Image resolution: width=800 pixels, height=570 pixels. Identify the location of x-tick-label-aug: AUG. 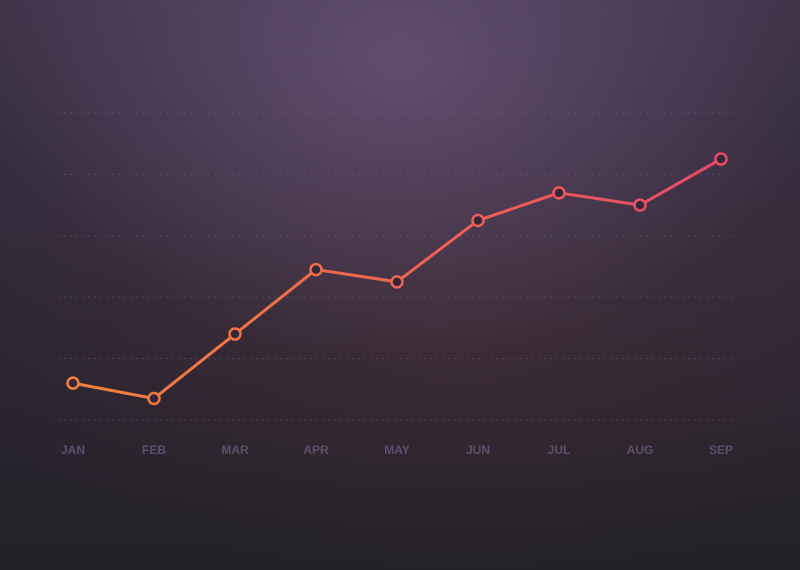
(640, 450).